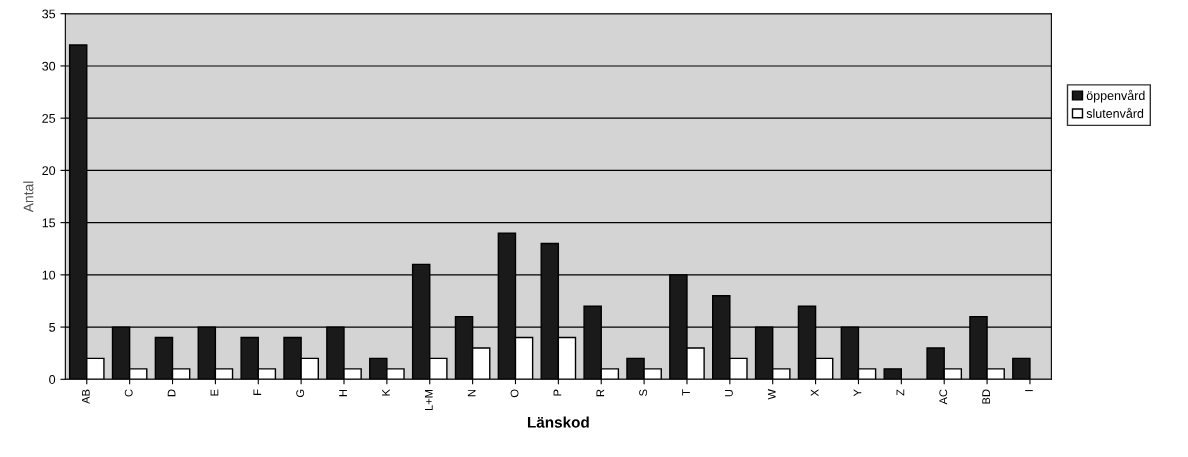 Image resolution: width=1188 pixels, height=457 pixels. I want to click on x-tick-label: C, so click(128, 393).